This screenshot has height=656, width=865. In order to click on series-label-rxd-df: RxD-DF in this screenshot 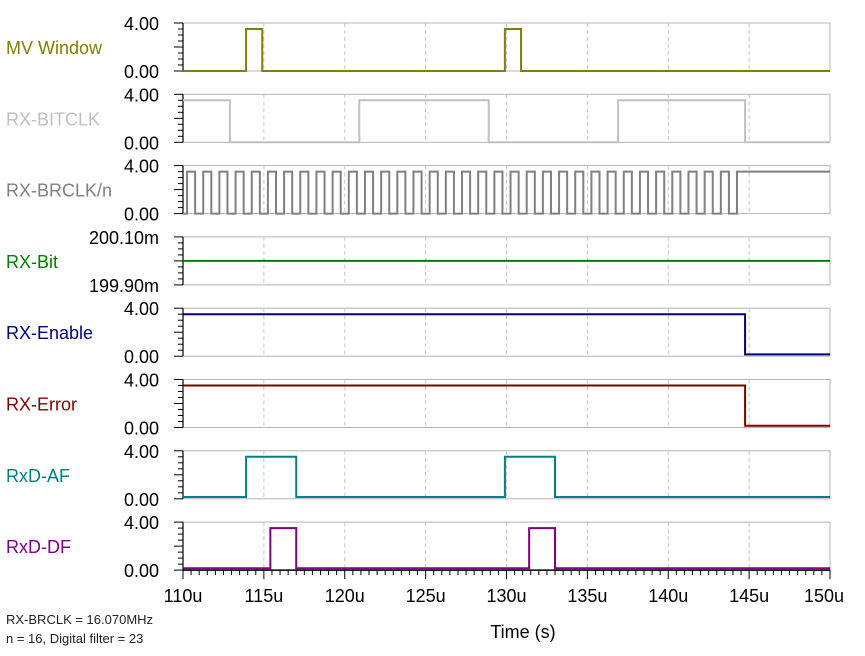, I will do `click(38, 547)`.